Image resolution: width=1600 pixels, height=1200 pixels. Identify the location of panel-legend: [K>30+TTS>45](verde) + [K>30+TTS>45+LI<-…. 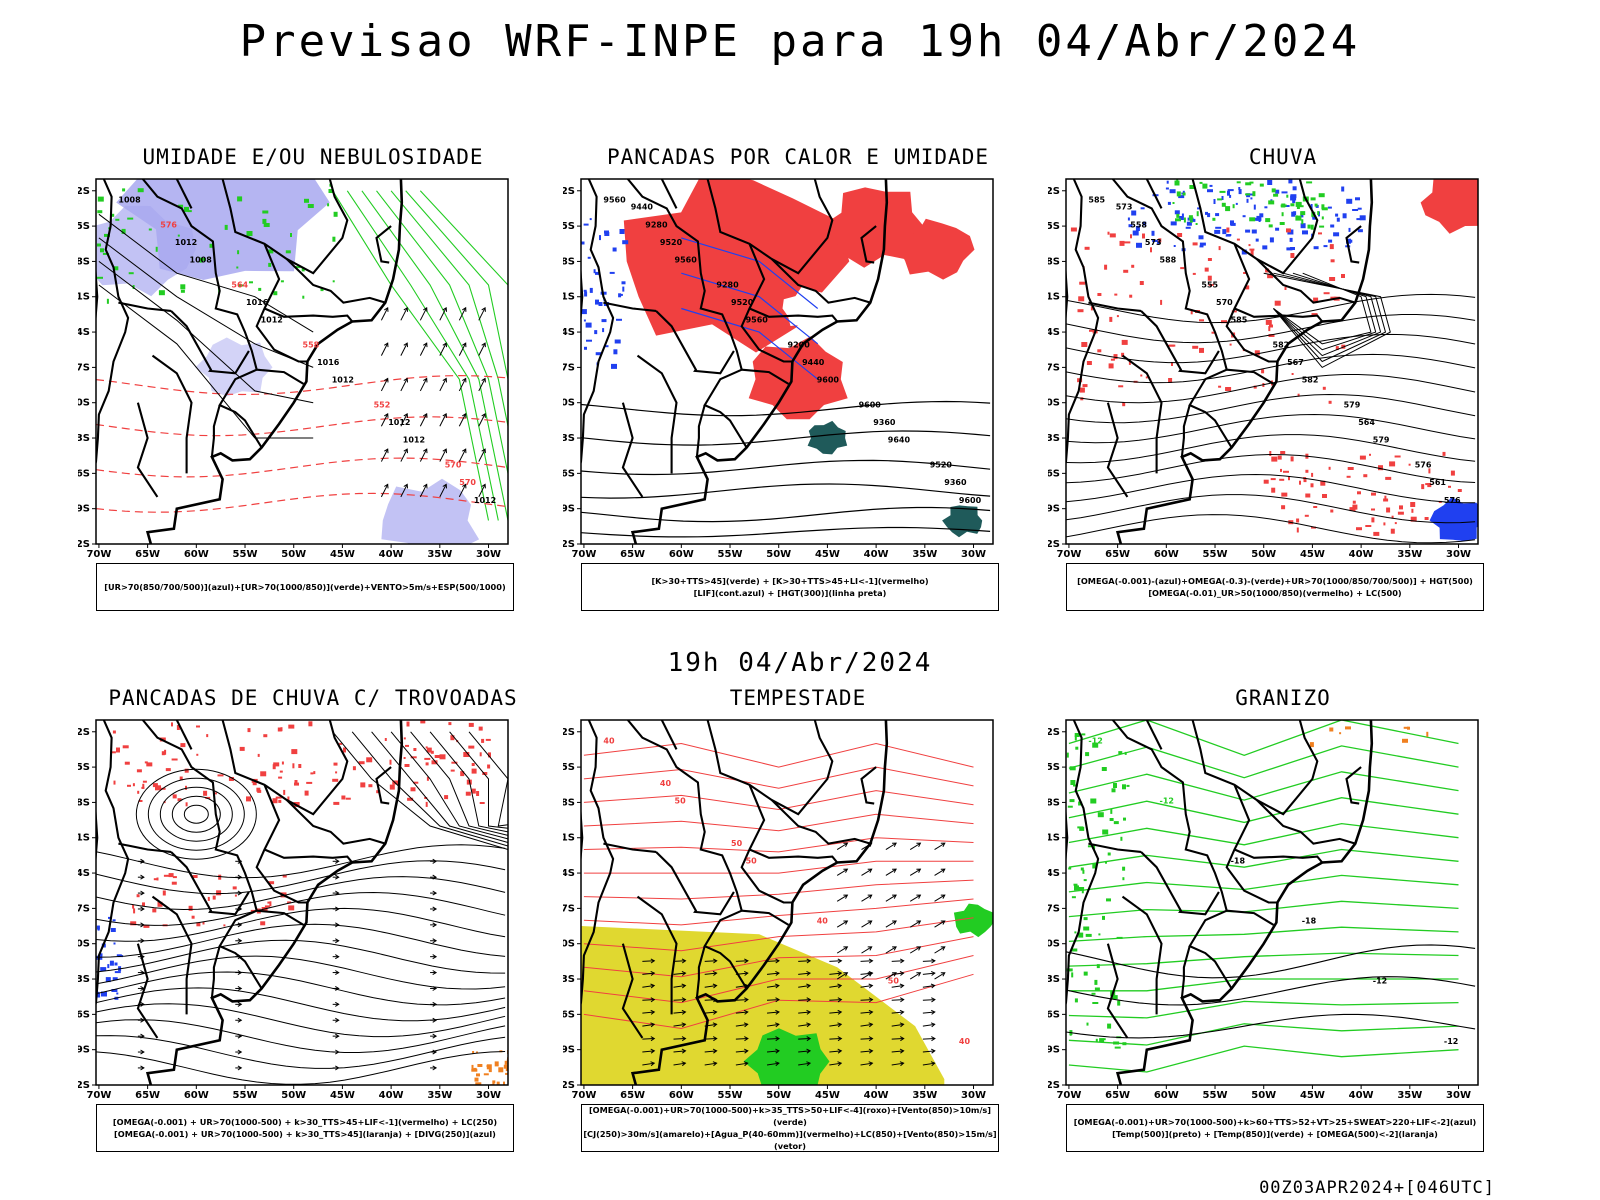
(790, 587).